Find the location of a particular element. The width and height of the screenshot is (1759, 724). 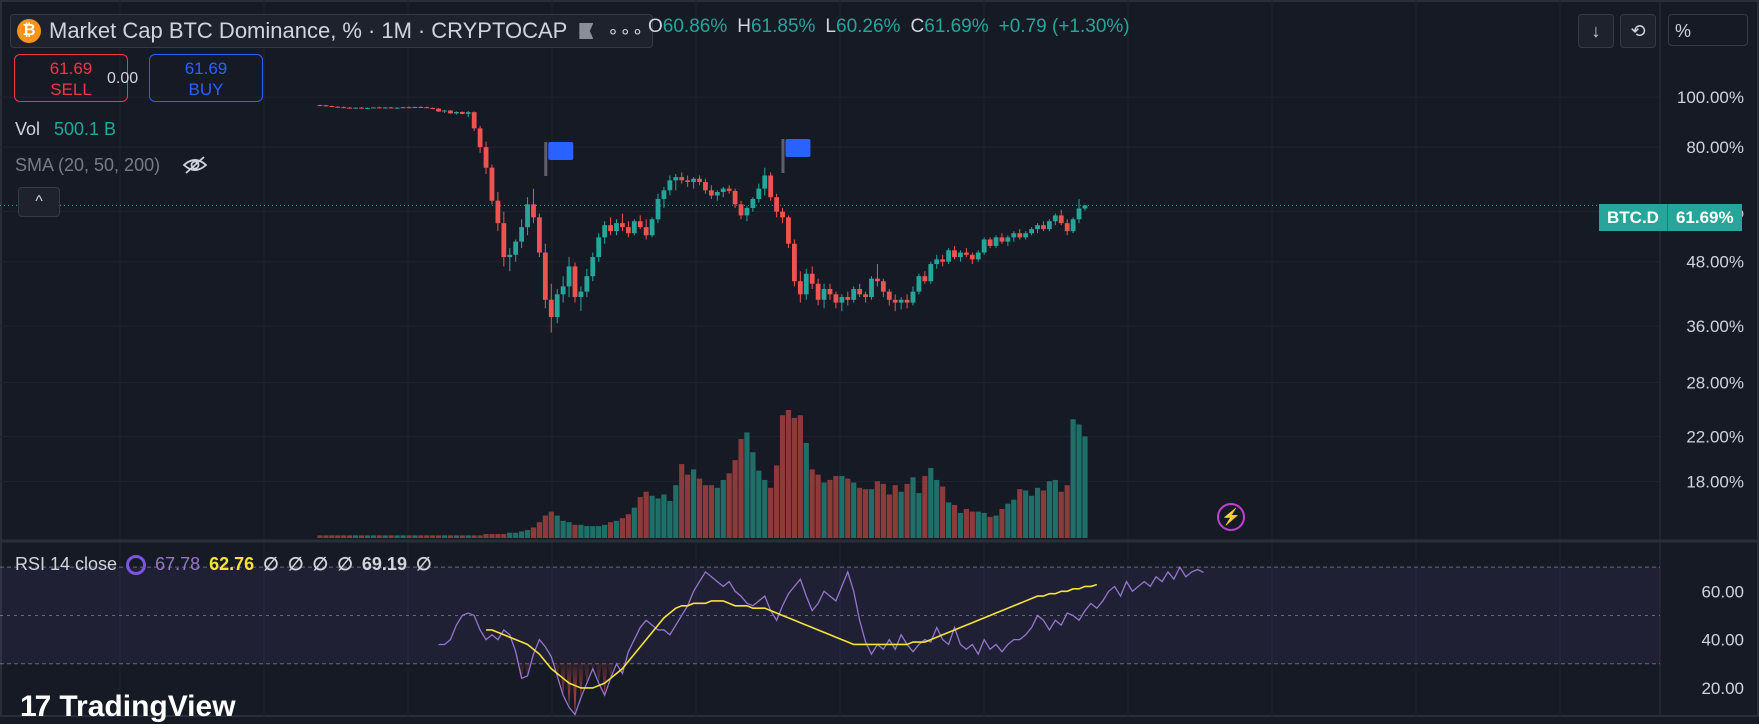

refresh-icon: ⟲ is located at coordinates (1638, 30).